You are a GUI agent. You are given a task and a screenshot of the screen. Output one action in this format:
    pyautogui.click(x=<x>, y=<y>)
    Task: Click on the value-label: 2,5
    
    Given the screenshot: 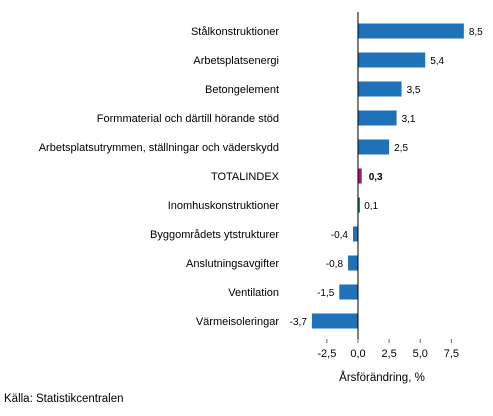 What is the action you would take?
    pyautogui.click(x=401, y=148)
    